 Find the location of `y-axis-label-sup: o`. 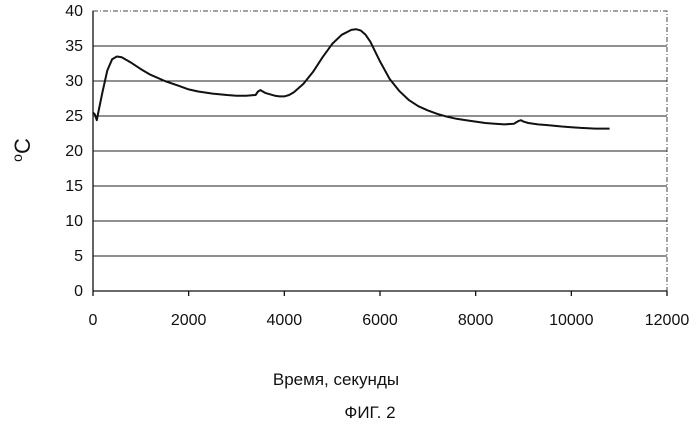

y-axis-label-sup: o is located at coordinates (17, 158).